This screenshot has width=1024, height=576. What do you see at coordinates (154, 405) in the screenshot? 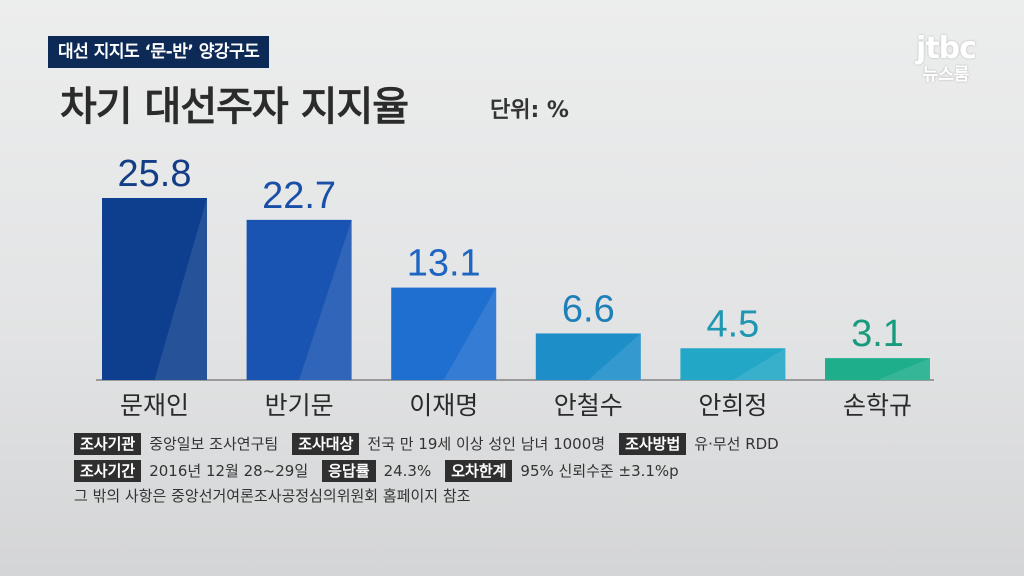
I see `category-label: 문재인` at bounding box center [154, 405].